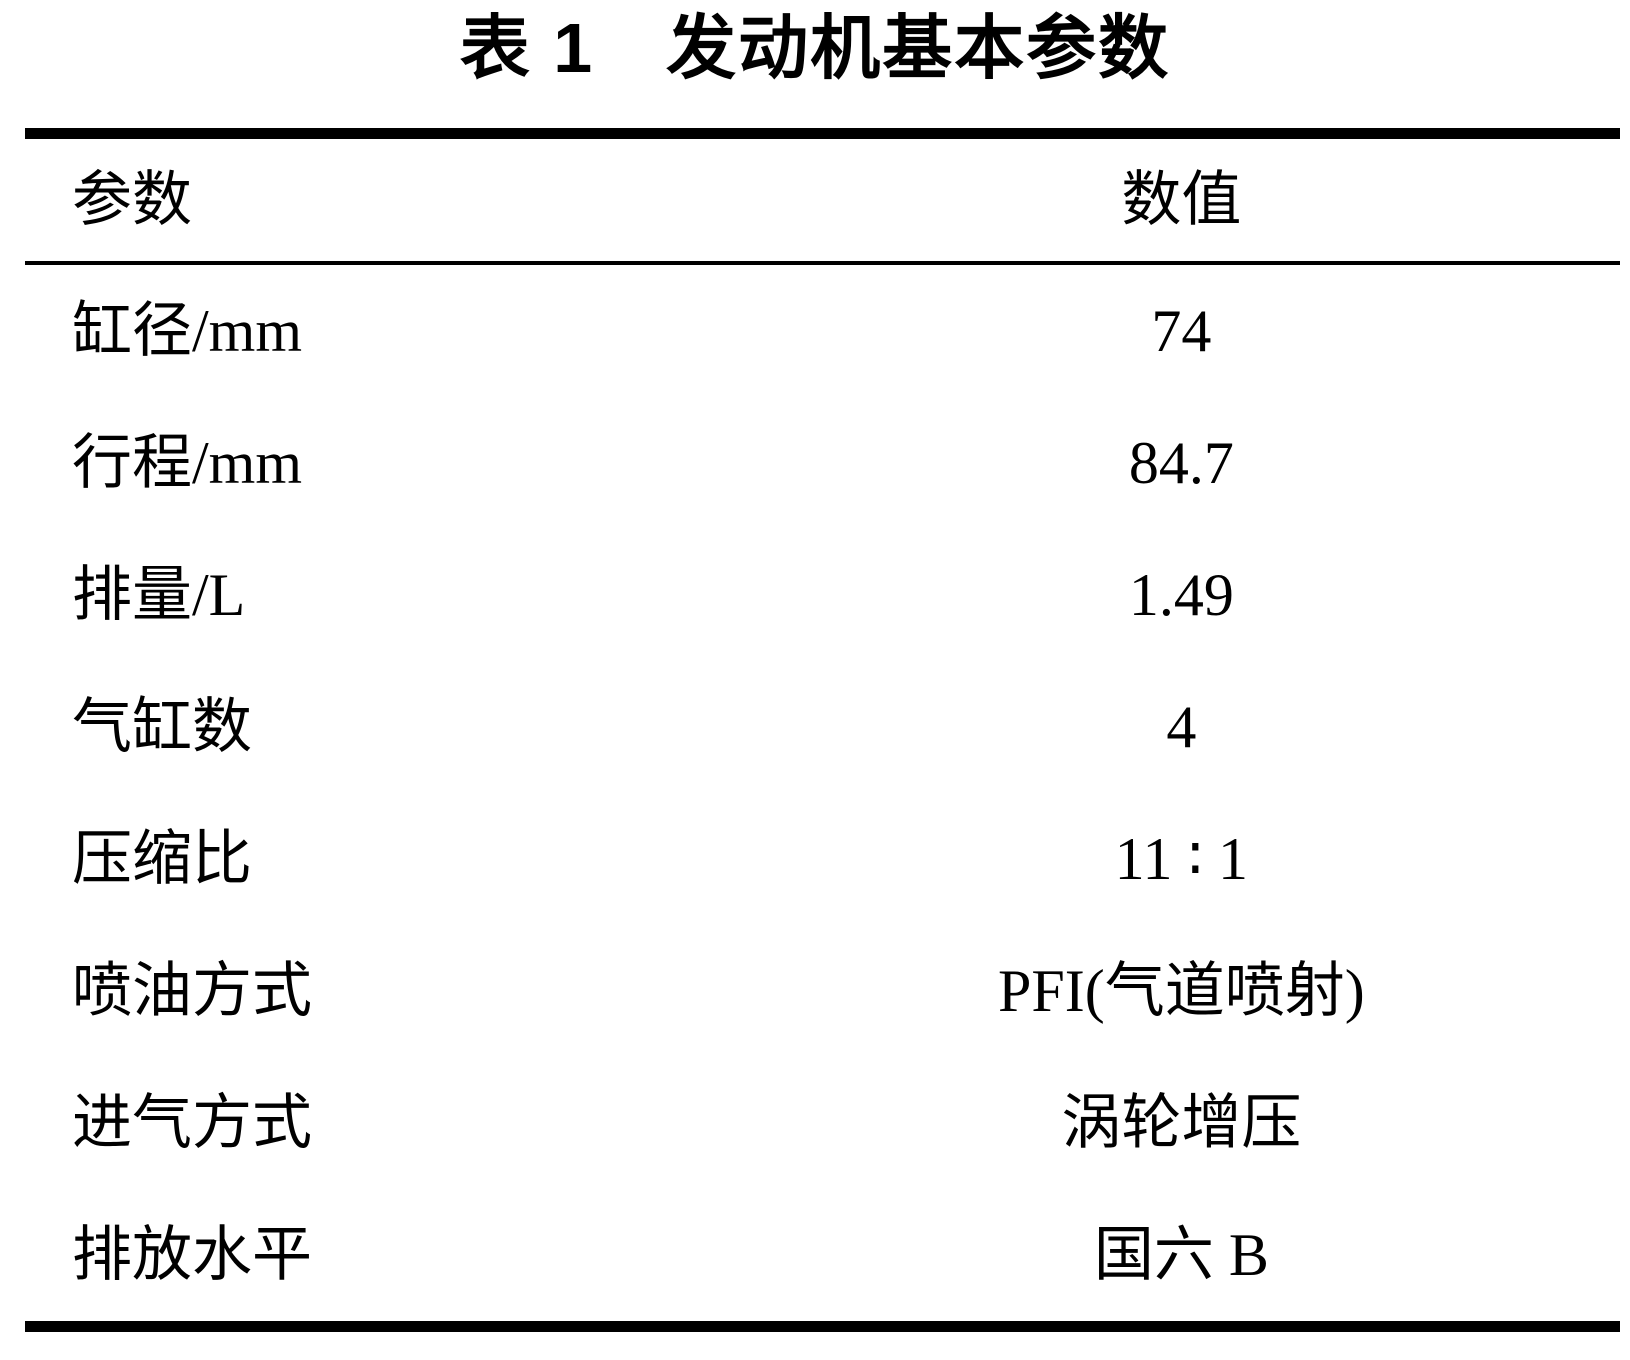 Image resolution: width=1630 pixels, height=1360 pixels. Describe the element at coordinates (822, 595) in the screenshot. I see `table-row: 排量/L 1.49` at that location.